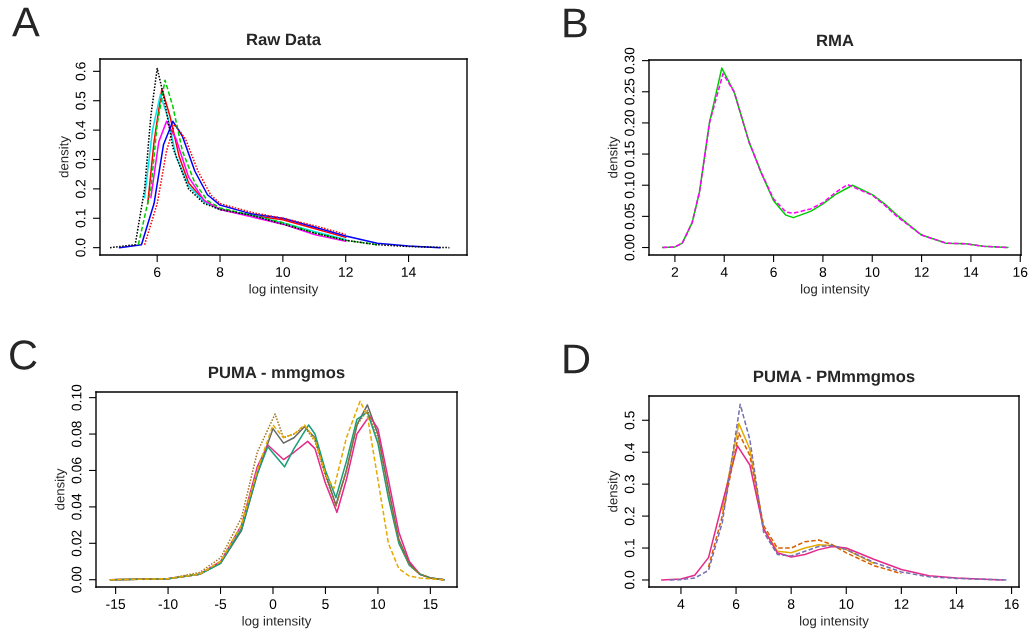  I want to click on y-tick-label: 0.06, so click(76, 470).